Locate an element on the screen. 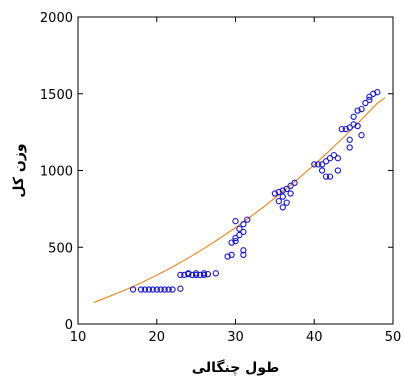 The height and width of the screenshot is (379, 404). x-tick-label: 20 is located at coordinates (156, 337).